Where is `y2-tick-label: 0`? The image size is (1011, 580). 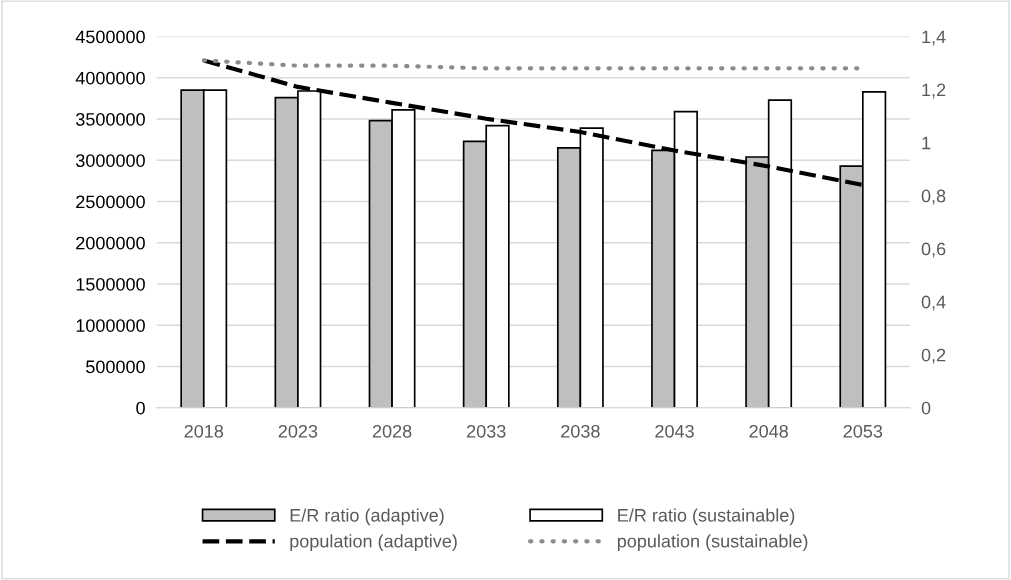
y2-tick-label: 0 is located at coordinates (926, 408).